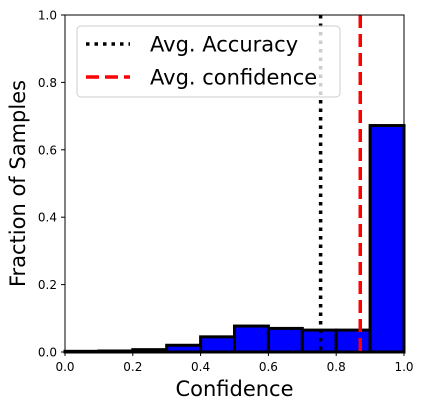 This screenshot has height=415, width=423. What do you see at coordinates (47, 353) in the screenshot?
I see `y-tick-label: 0.0` at bounding box center [47, 353].